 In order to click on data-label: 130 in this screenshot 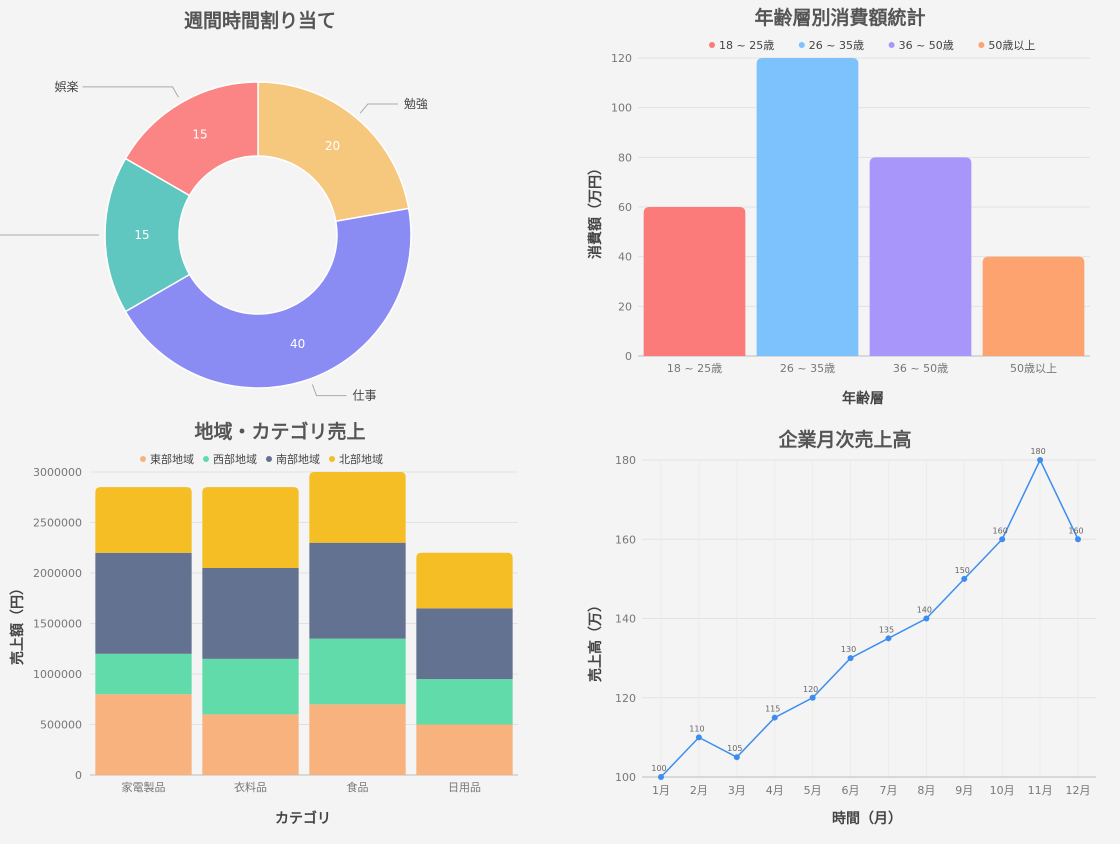, I will do `click(848, 649)`.